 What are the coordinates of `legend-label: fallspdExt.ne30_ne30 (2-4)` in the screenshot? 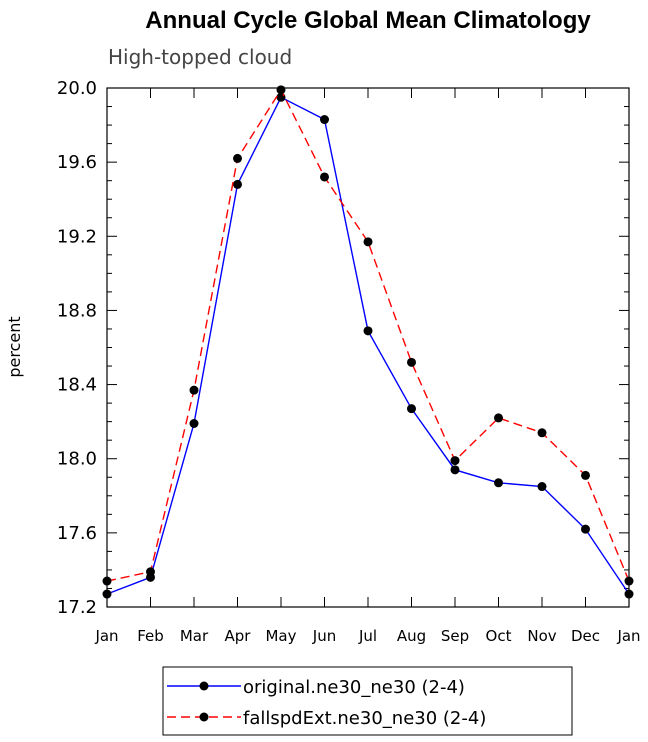 It's located at (364, 718).